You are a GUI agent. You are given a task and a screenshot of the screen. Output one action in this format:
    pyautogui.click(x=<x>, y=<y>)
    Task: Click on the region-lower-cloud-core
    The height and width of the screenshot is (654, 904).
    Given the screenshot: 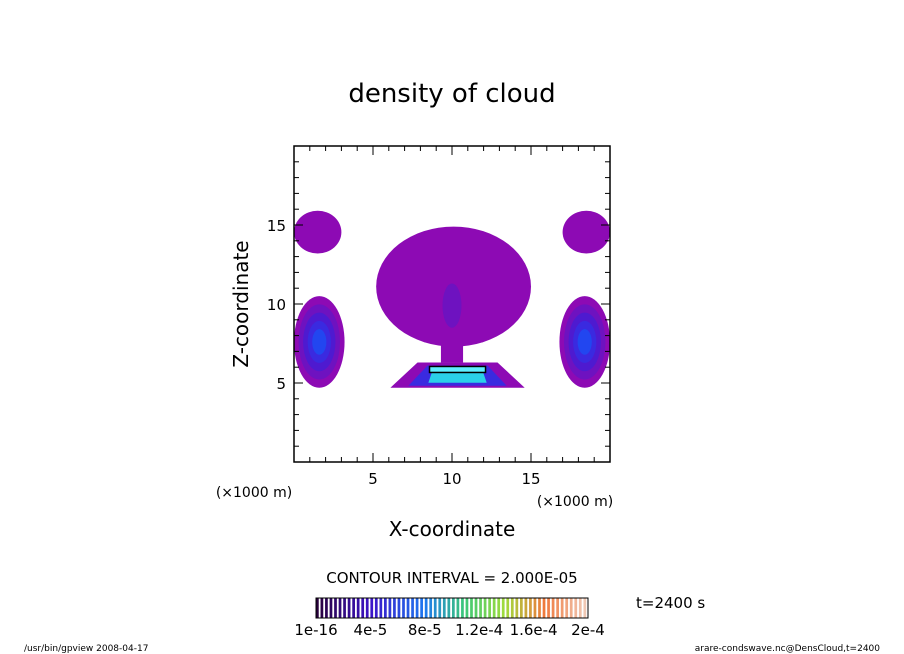 What is the action you would take?
    pyautogui.click(x=457, y=369)
    